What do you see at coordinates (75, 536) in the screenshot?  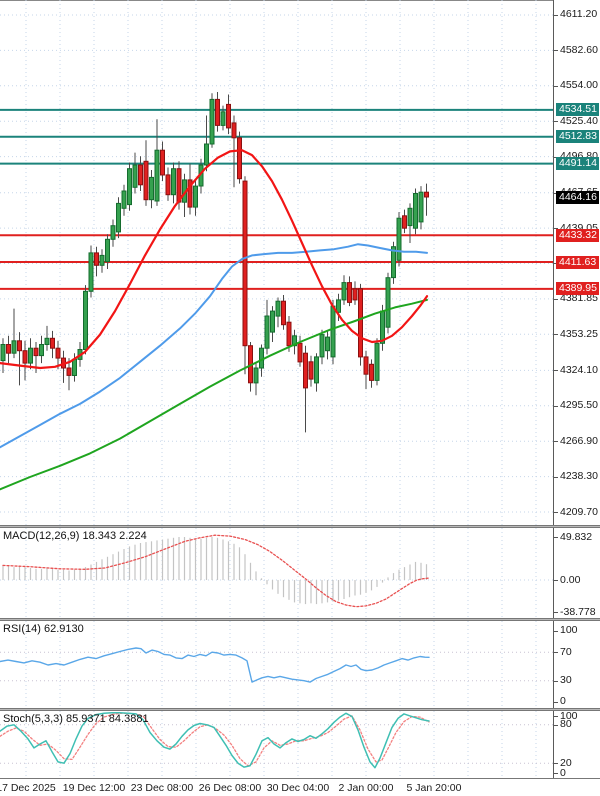 I see `macd-label: MACD(12,26,9) 18.343 2.224` at bounding box center [75, 536].